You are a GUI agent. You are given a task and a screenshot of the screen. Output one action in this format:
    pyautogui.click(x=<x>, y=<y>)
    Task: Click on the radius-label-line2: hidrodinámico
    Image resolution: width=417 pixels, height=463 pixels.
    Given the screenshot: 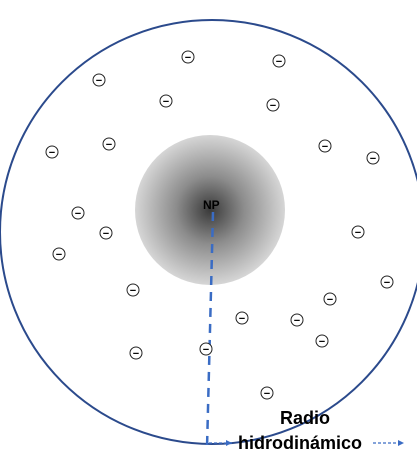 What is the action you would take?
    pyautogui.click(x=300, y=443)
    